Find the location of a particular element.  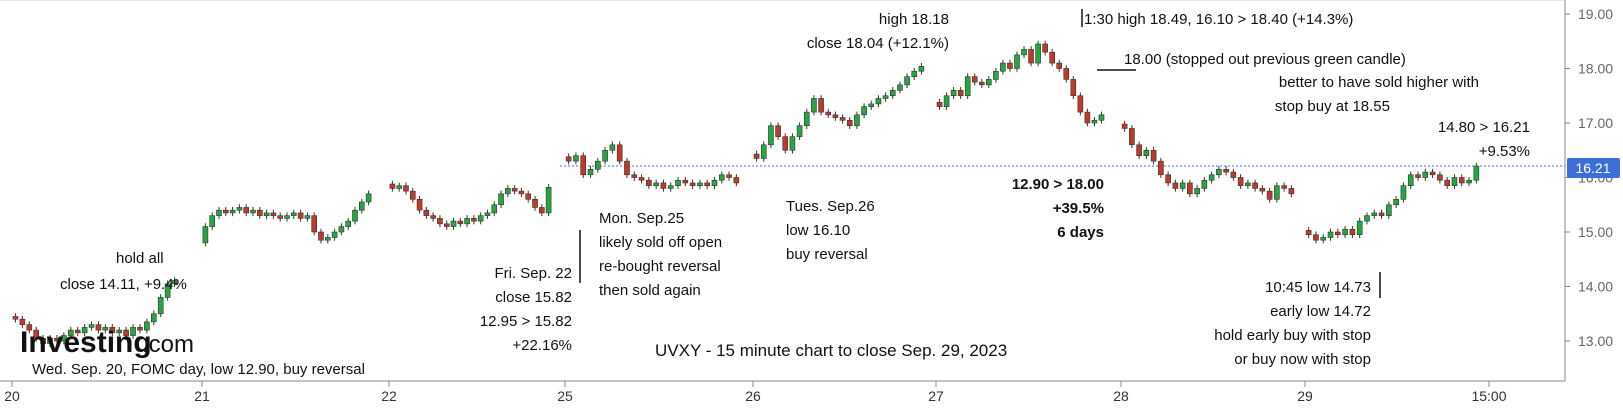

y-tick-label: 18.00 is located at coordinates (1595, 69).